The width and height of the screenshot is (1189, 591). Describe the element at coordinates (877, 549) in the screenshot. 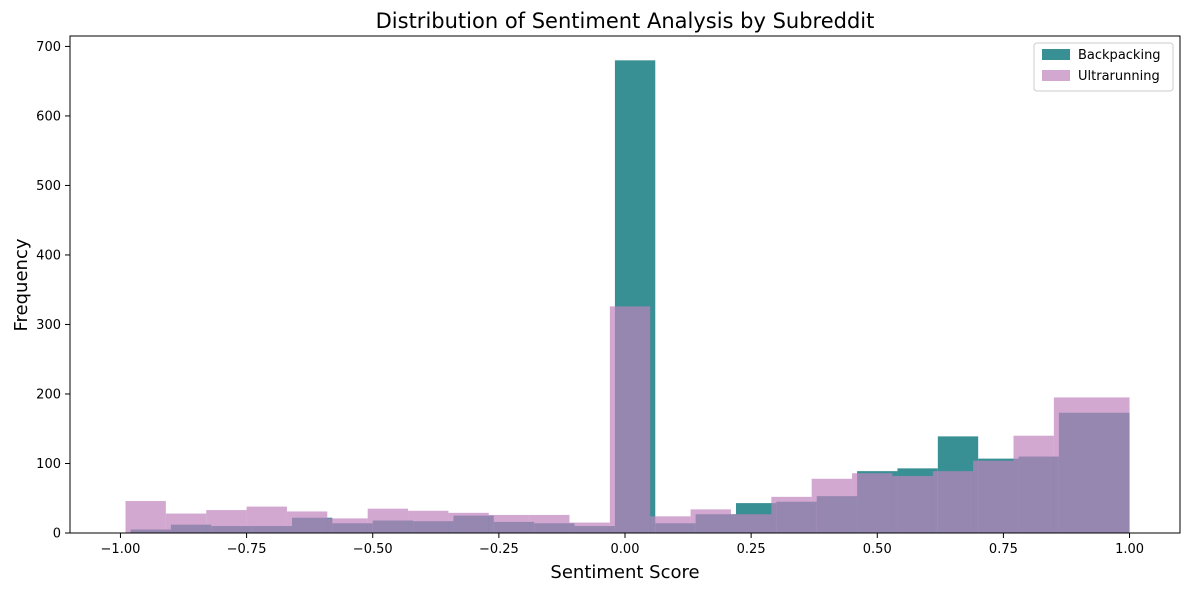

I see `x-tick-label: 0.50` at that location.